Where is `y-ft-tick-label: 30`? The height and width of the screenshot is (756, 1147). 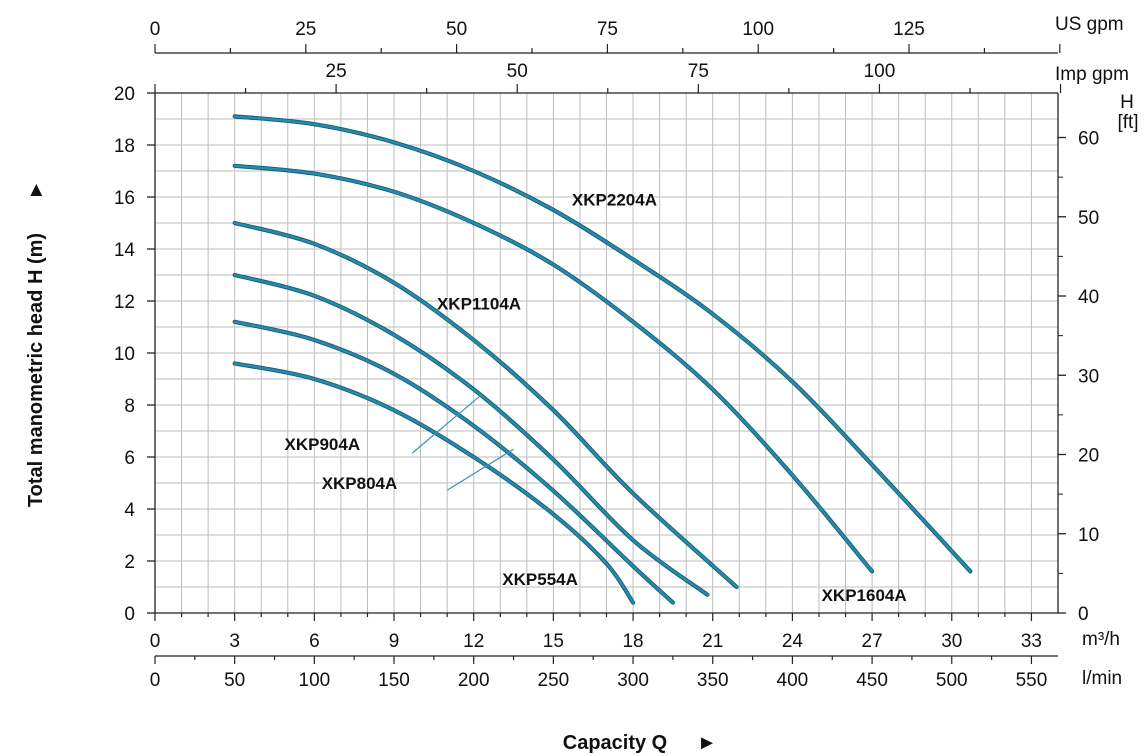 y-ft-tick-label: 30 is located at coordinates (1088, 376).